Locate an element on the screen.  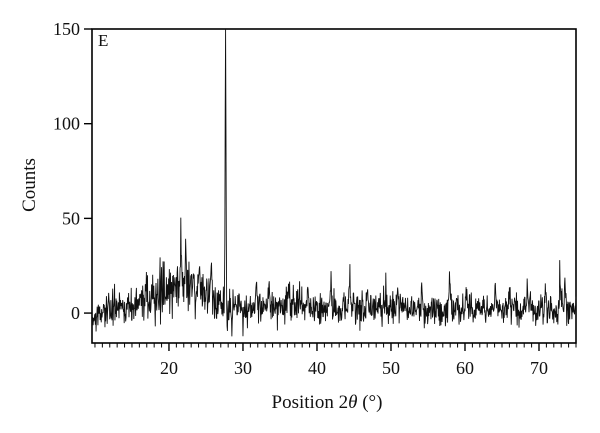
x-tick-label: 60 is located at coordinates (465, 368).